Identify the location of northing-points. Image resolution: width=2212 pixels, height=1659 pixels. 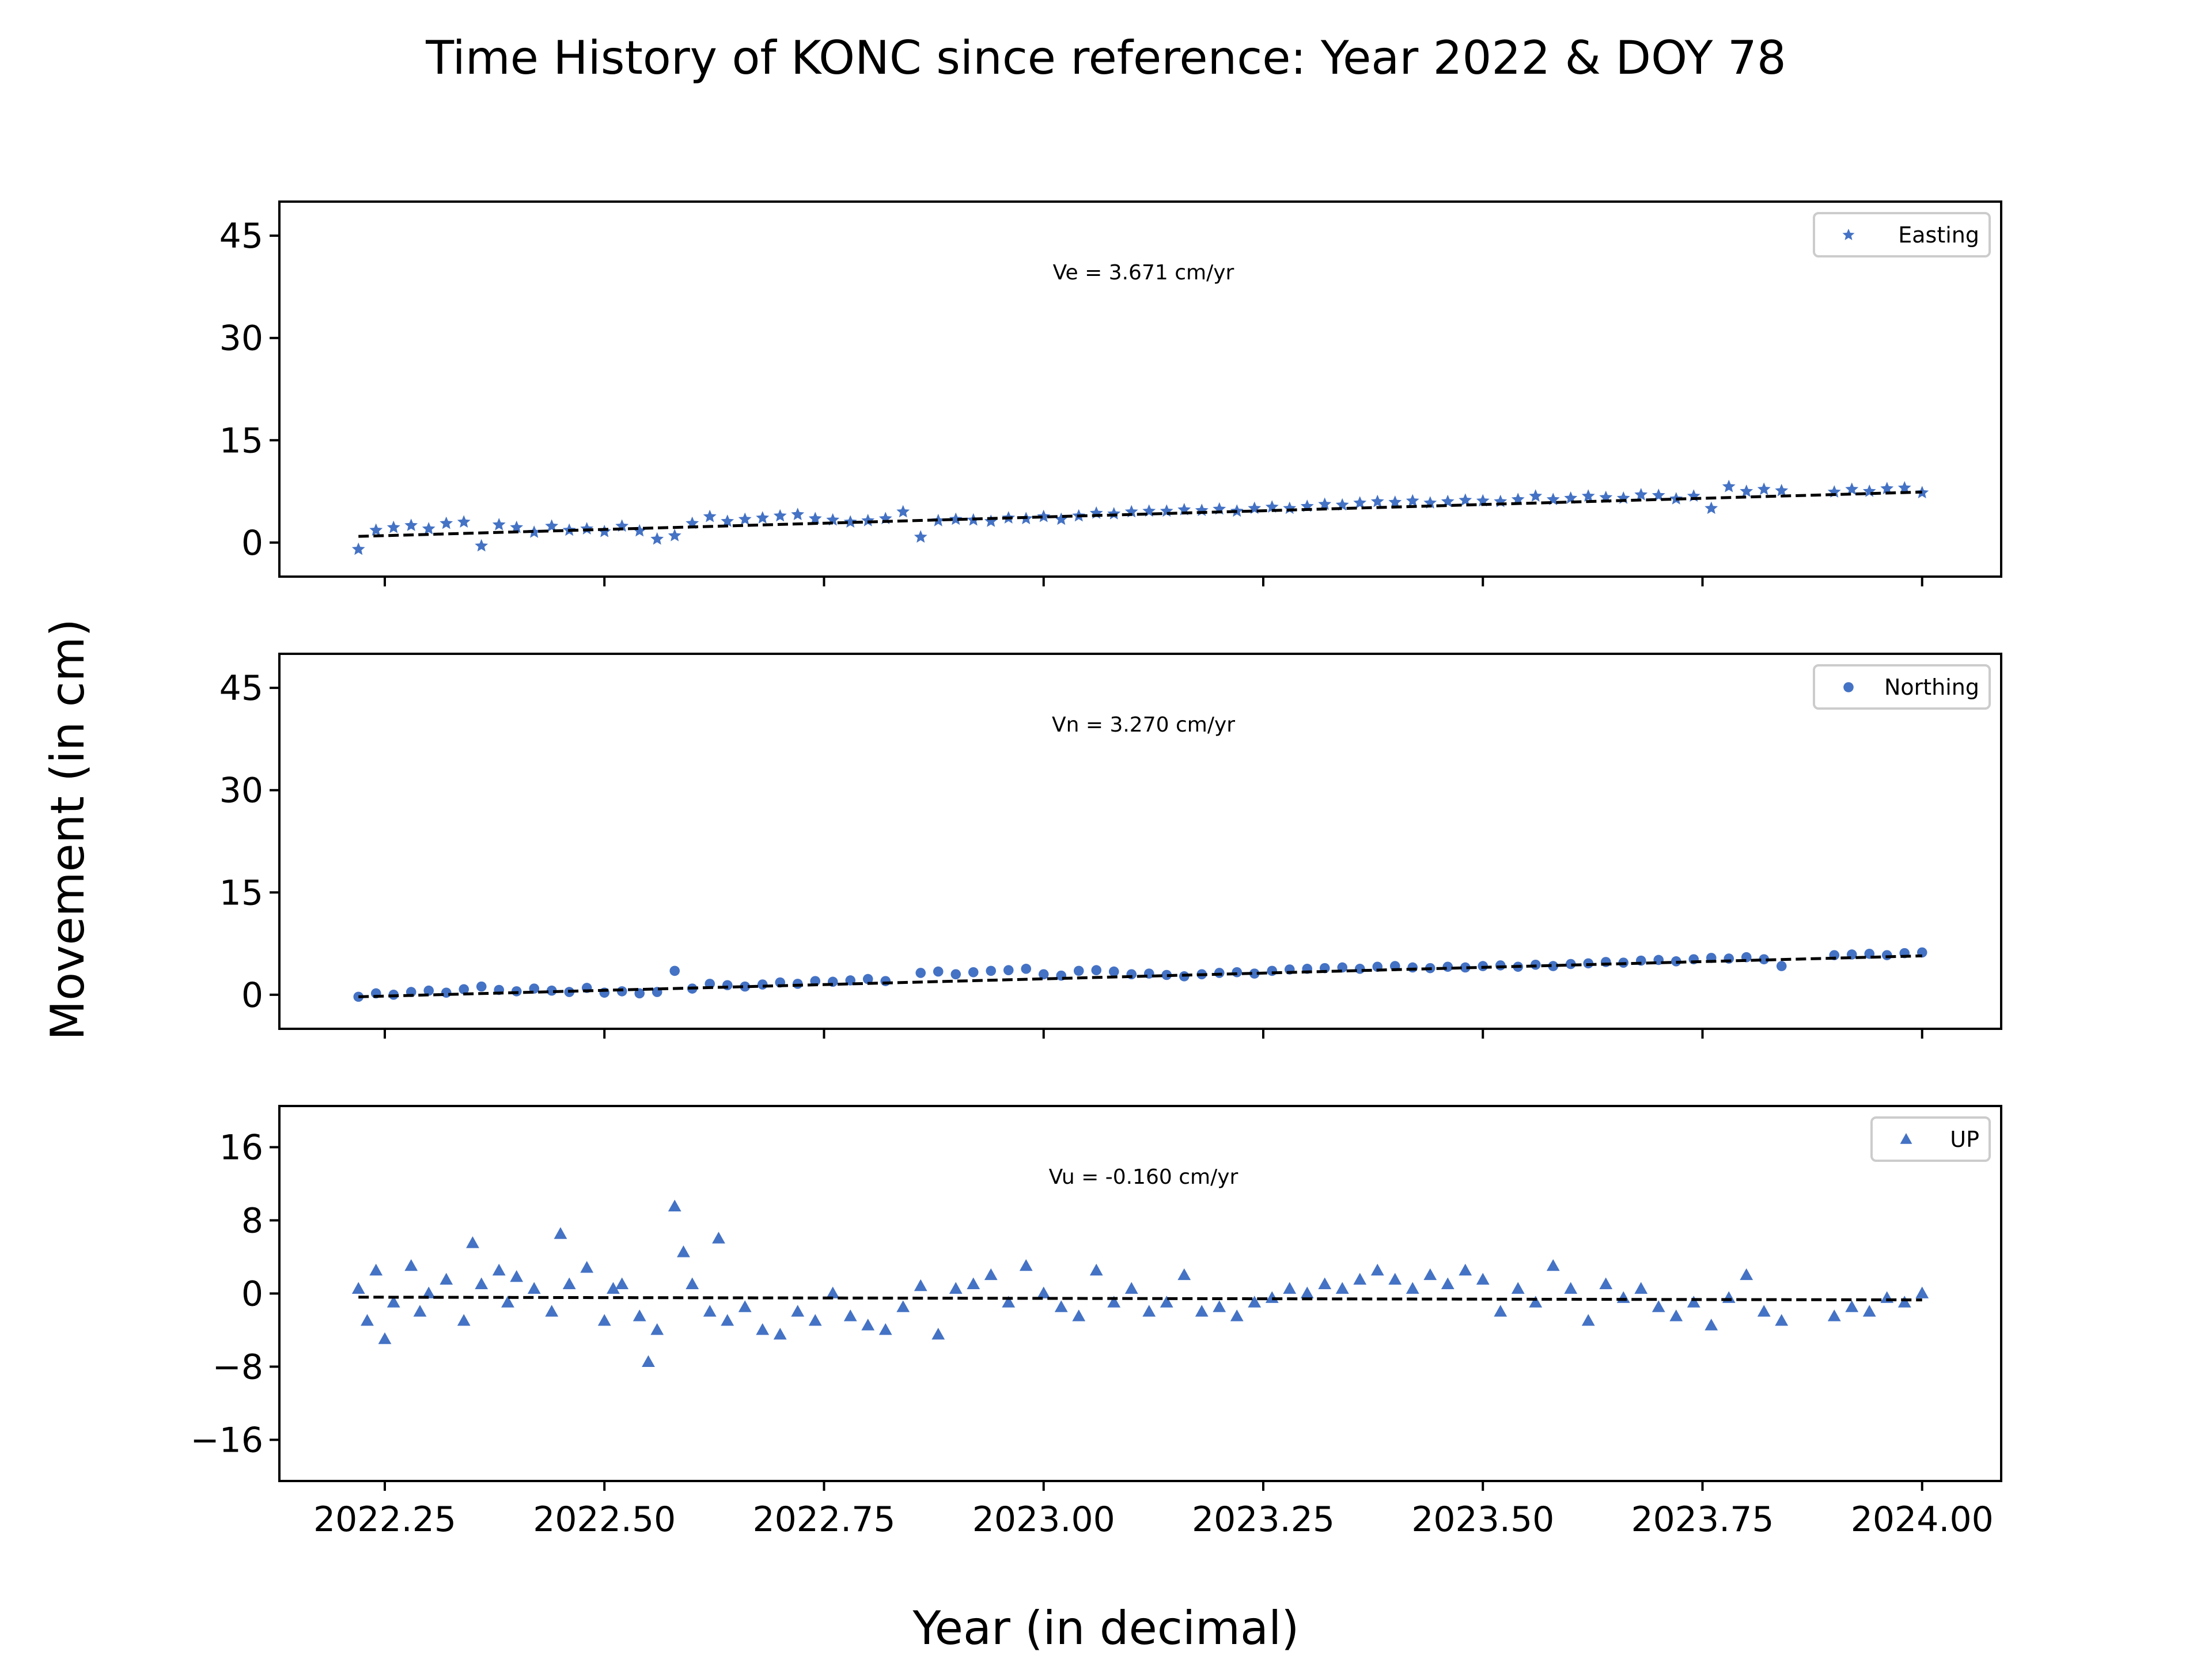
(1140, 974).